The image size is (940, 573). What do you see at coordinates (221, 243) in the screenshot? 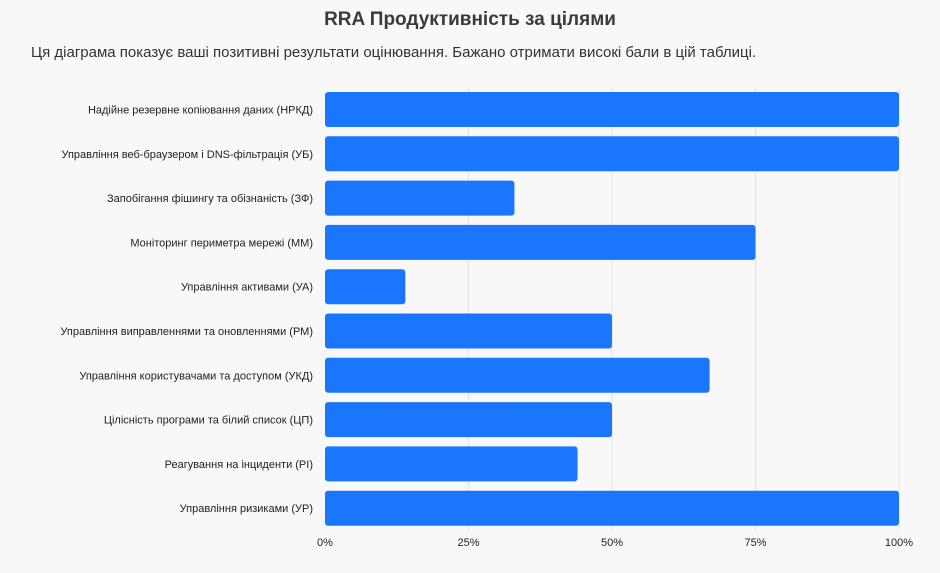
I see `category-label: Моніторинг периметра мережі (ММ)` at bounding box center [221, 243].